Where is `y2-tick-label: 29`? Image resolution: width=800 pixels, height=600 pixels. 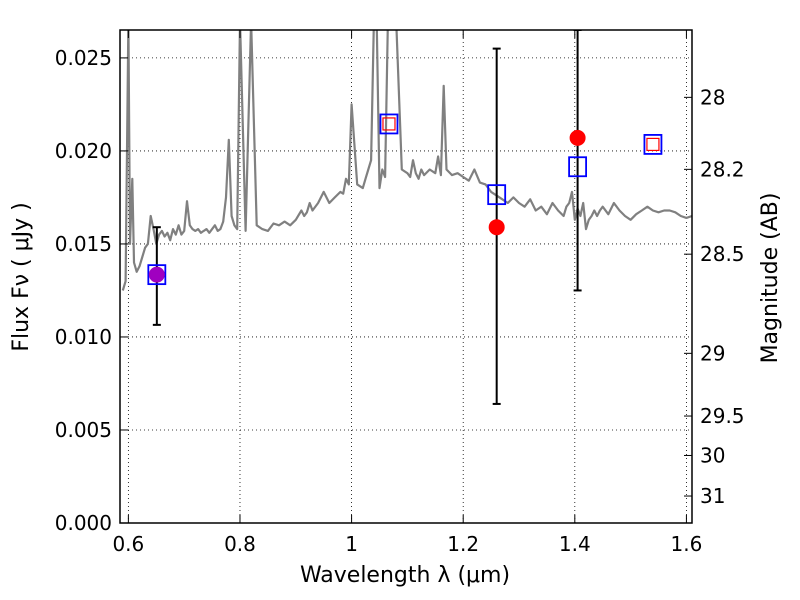
y2-tick-label: 29 is located at coordinates (712, 353).